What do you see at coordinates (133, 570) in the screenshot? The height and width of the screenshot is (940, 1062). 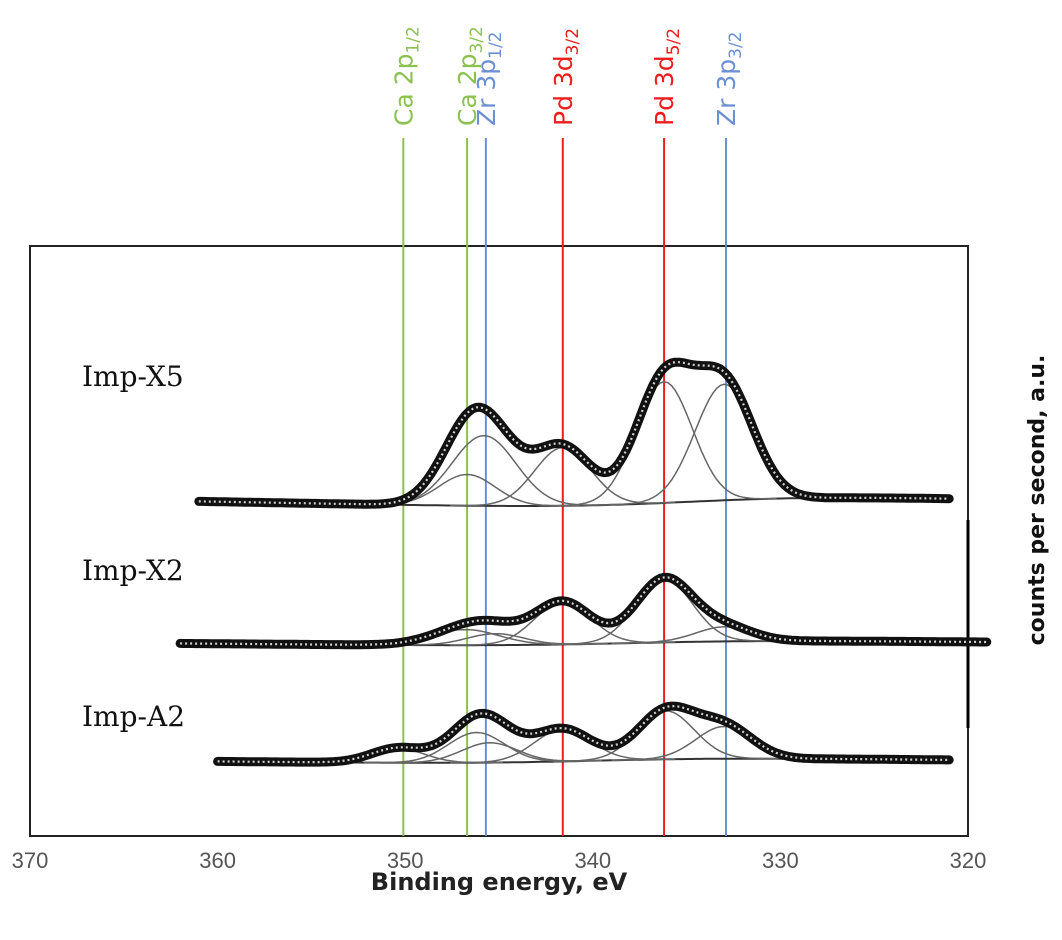 I see `series-label-imp-x2: Imp-X2` at bounding box center [133, 570].